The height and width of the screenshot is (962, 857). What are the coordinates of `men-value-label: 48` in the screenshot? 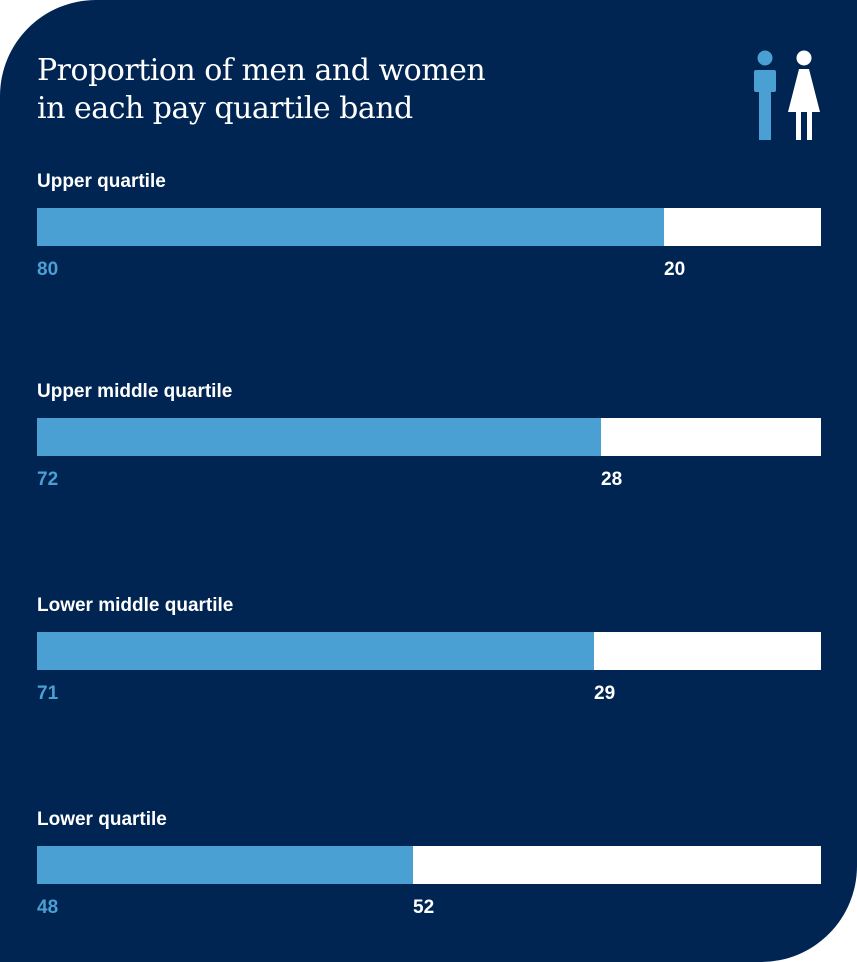 It's located at (48, 907).